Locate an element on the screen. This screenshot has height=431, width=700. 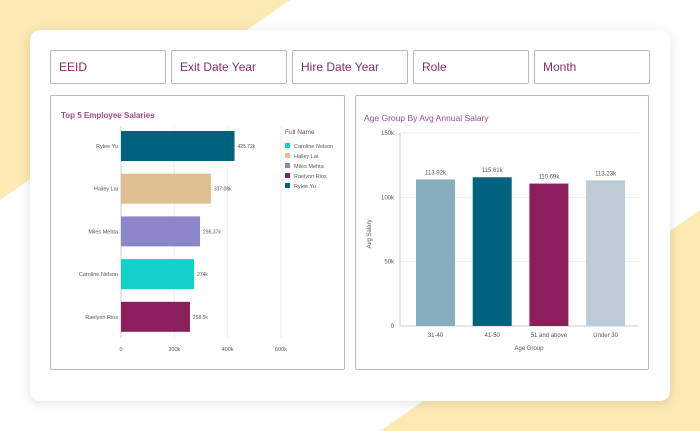
y-tick-label: 150k is located at coordinates (388, 134).